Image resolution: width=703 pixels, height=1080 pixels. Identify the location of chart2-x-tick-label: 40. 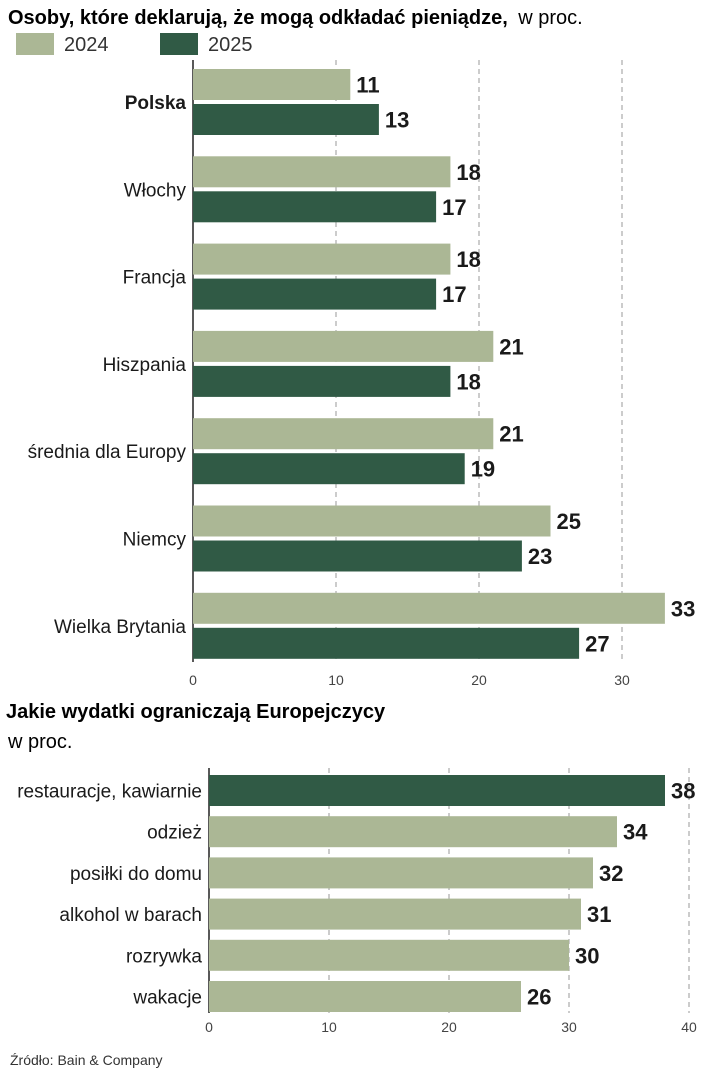
(689, 1027).